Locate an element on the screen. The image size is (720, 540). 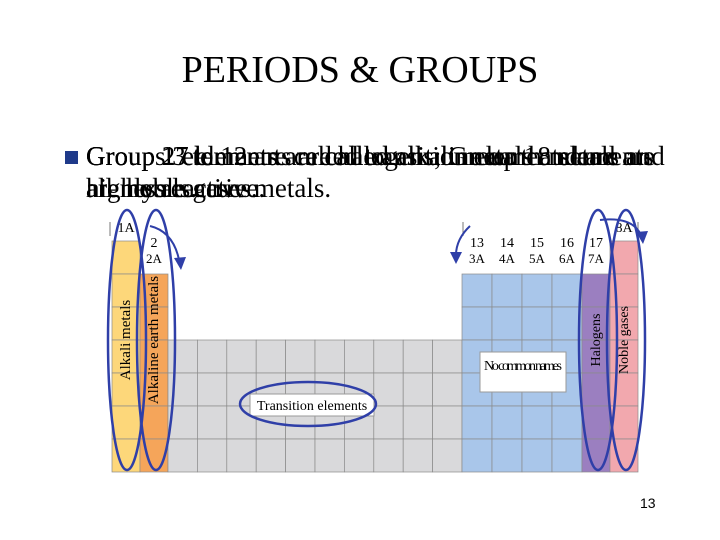
page-number: 13 is located at coordinates (648, 503).